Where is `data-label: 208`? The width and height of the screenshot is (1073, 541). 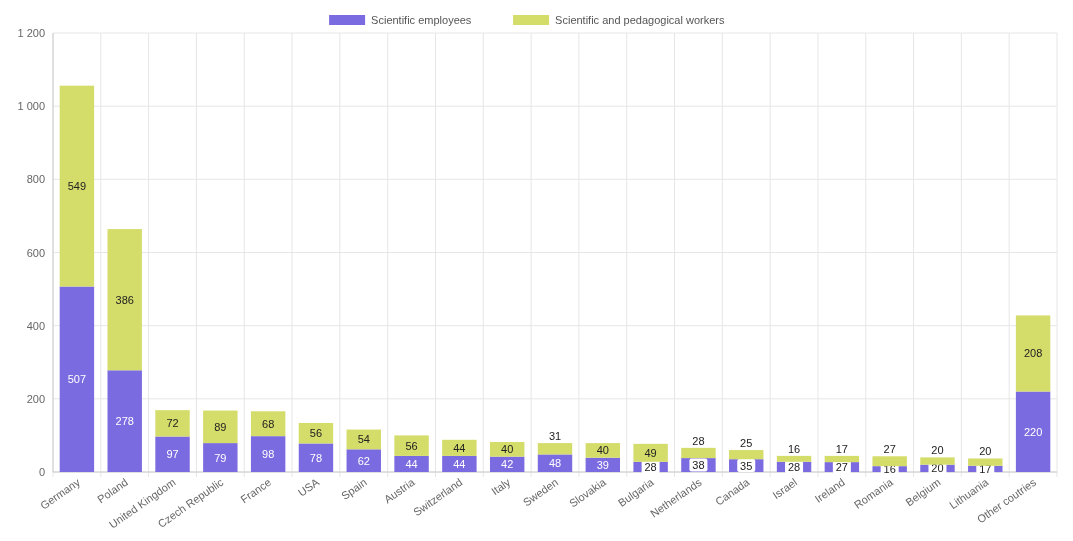 data-label: 208 is located at coordinates (1033, 353).